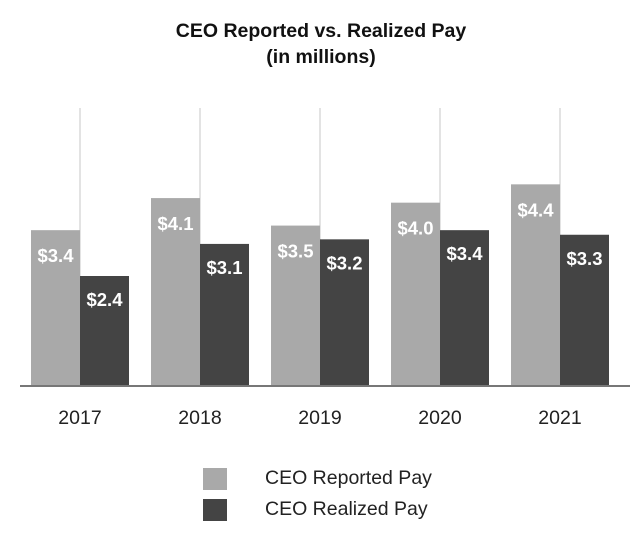 Image resolution: width=642 pixels, height=552 pixels. What do you see at coordinates (295, 251) in the screenshot?
I see `data-label: $3.5` at bounding box center [295, 251].